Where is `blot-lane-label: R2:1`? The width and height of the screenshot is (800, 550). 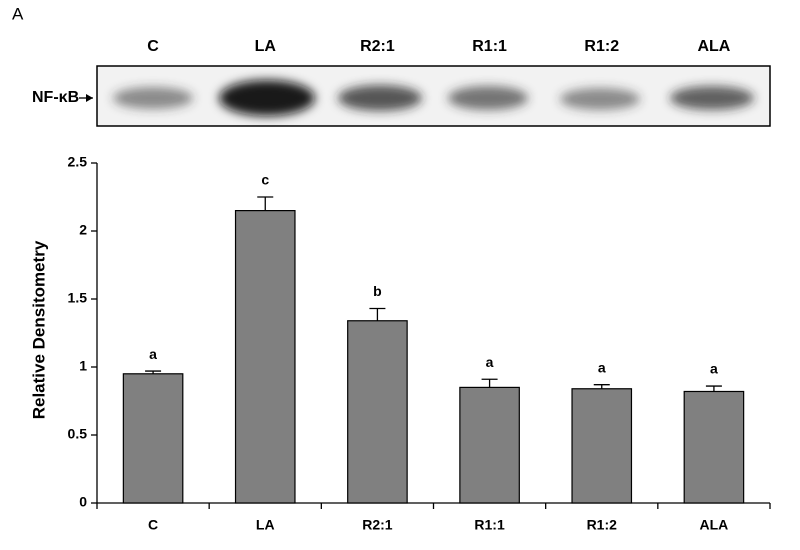 blot-lane-label: R2:1 is located at coordinates (377, 46).